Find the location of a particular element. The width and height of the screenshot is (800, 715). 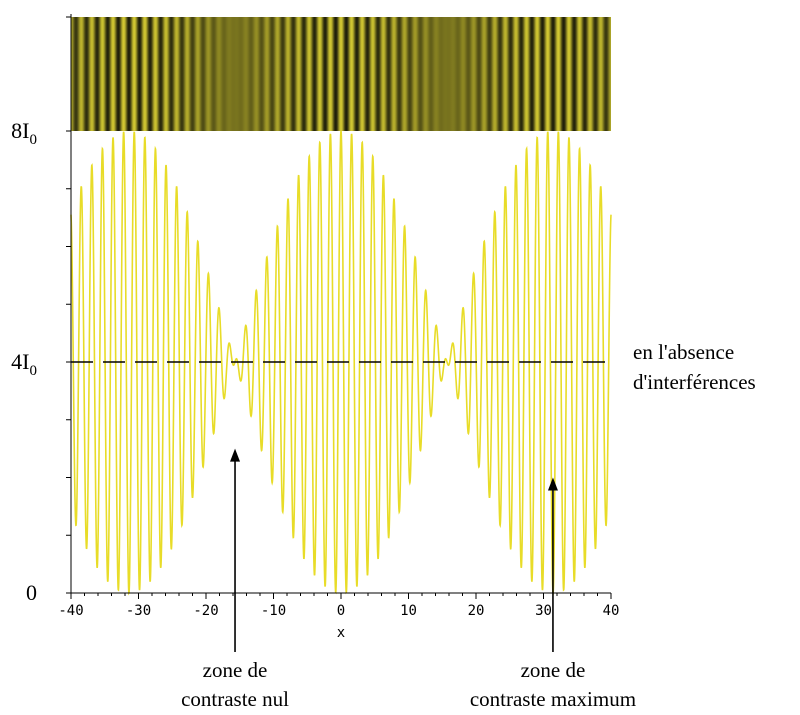

y-tick-label: 8I0 is located at coordinates (24, 133).